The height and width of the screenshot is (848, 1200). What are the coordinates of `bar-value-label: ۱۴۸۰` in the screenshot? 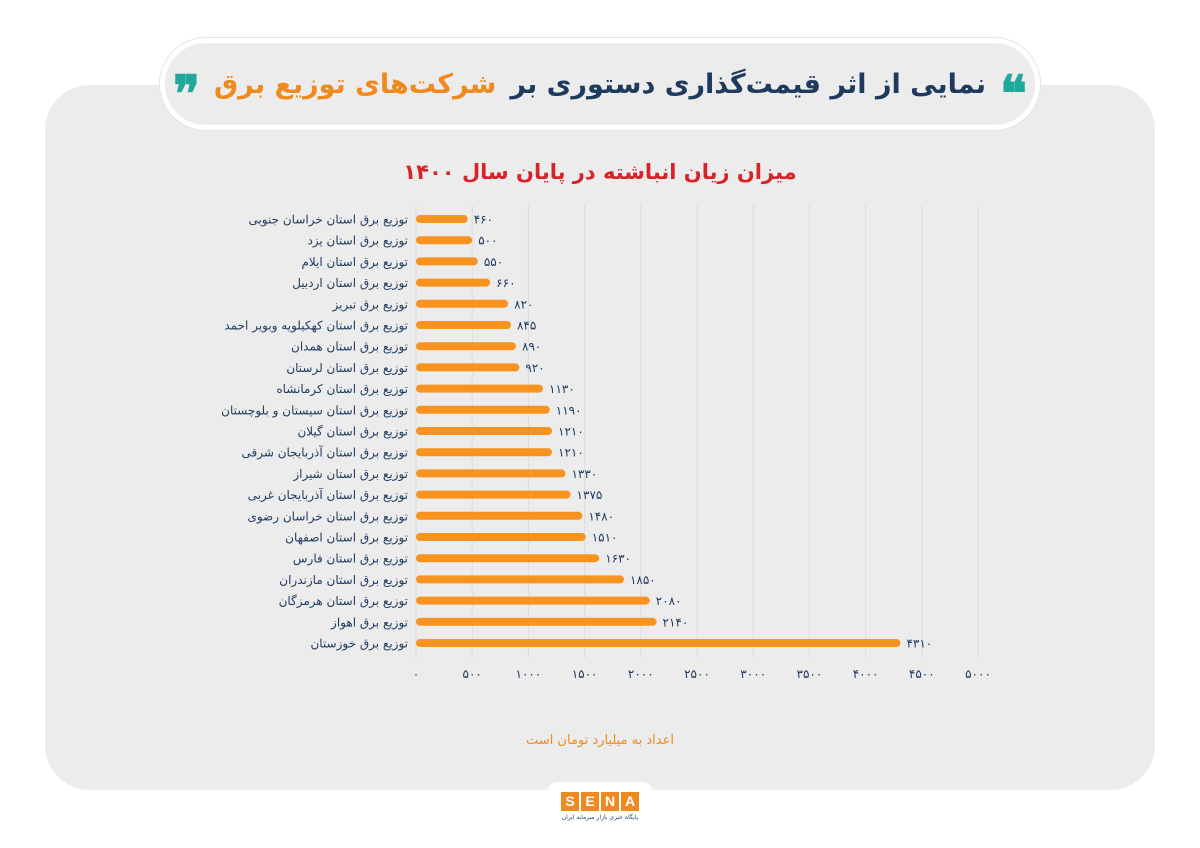 It's located at (601, 516).